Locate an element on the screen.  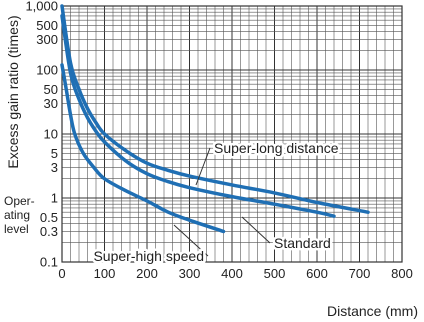
x-tick-label: 500 is located at coordinates (275, 273).